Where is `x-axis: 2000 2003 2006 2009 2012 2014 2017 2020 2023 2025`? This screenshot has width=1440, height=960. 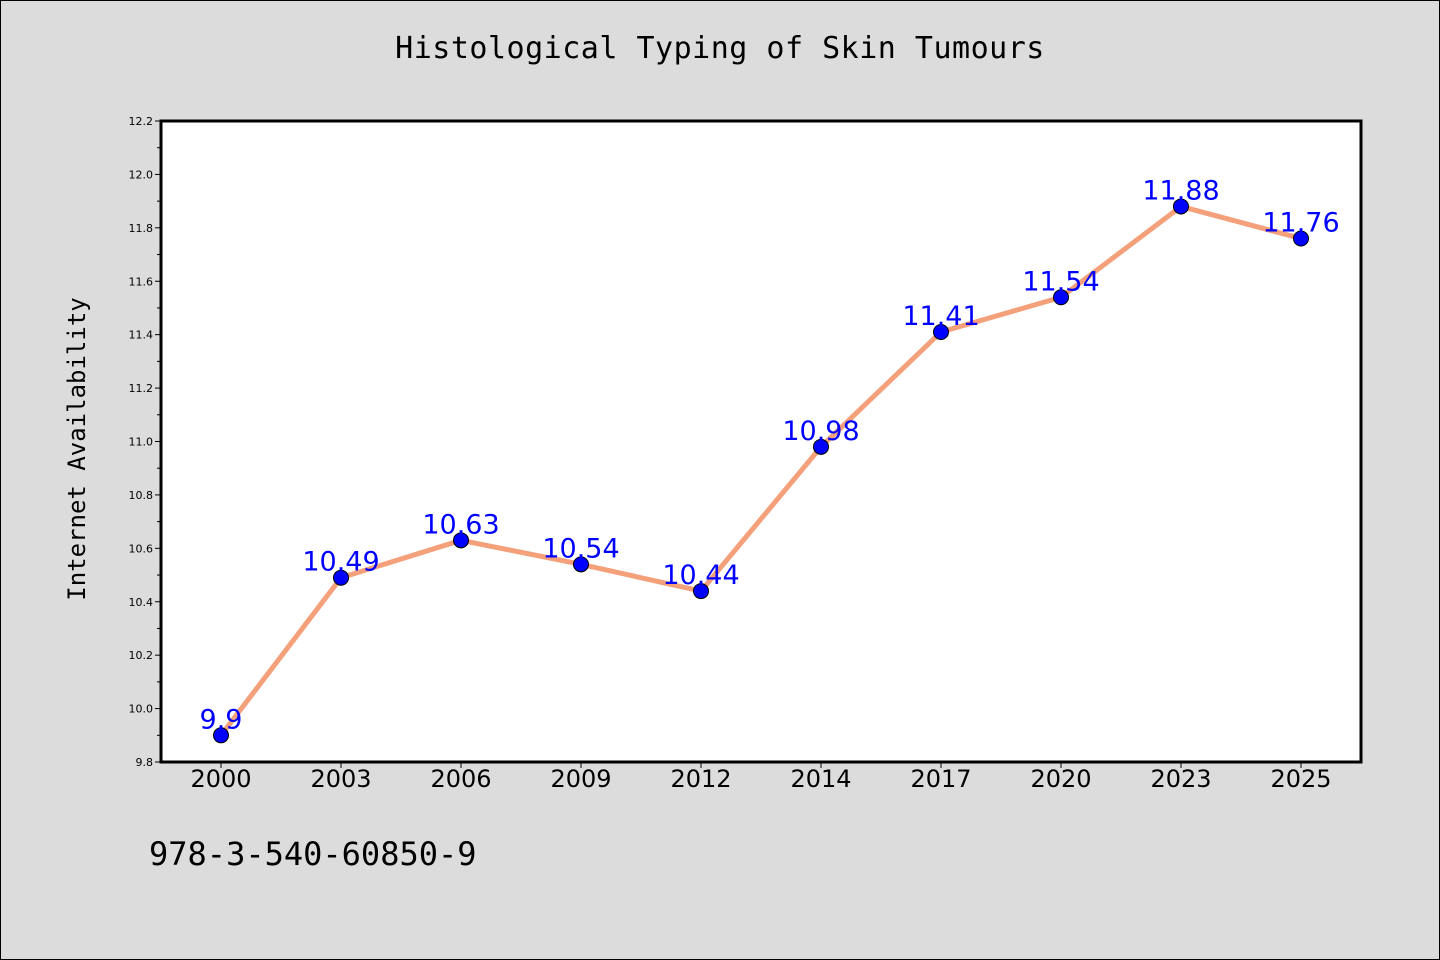 x-axis: 2000 2003 2006 2009 2012 2014 2017 2020 2023 2025 is located at coordinates (761, 777).